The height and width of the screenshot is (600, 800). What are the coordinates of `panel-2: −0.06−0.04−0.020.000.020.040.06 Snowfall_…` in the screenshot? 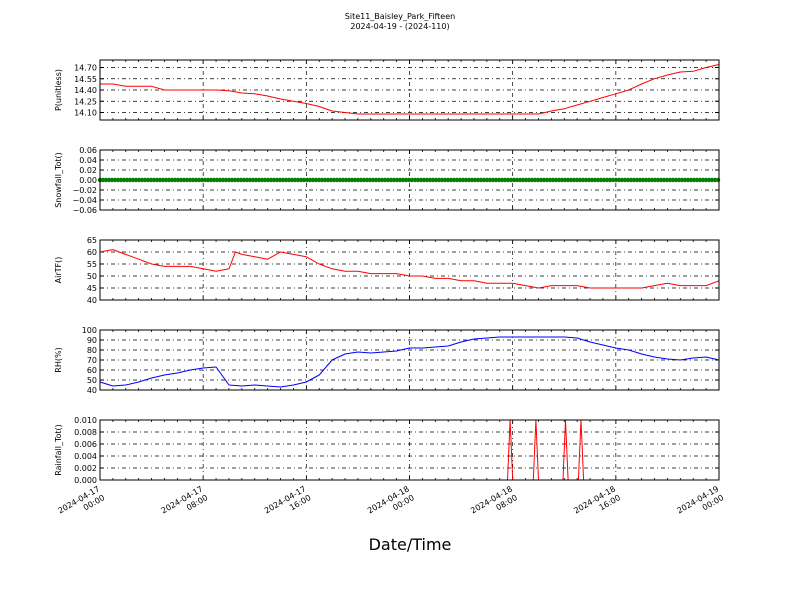 It's located at (387, 180).